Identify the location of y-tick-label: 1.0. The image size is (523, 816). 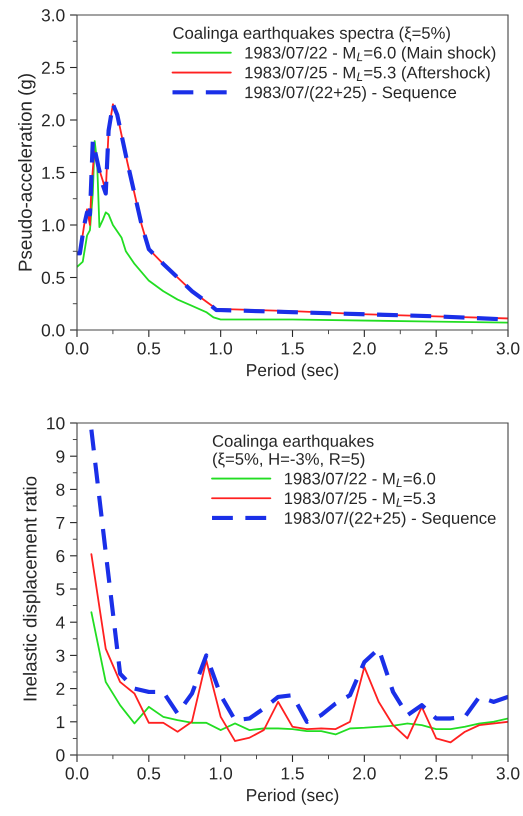
(53, 225).